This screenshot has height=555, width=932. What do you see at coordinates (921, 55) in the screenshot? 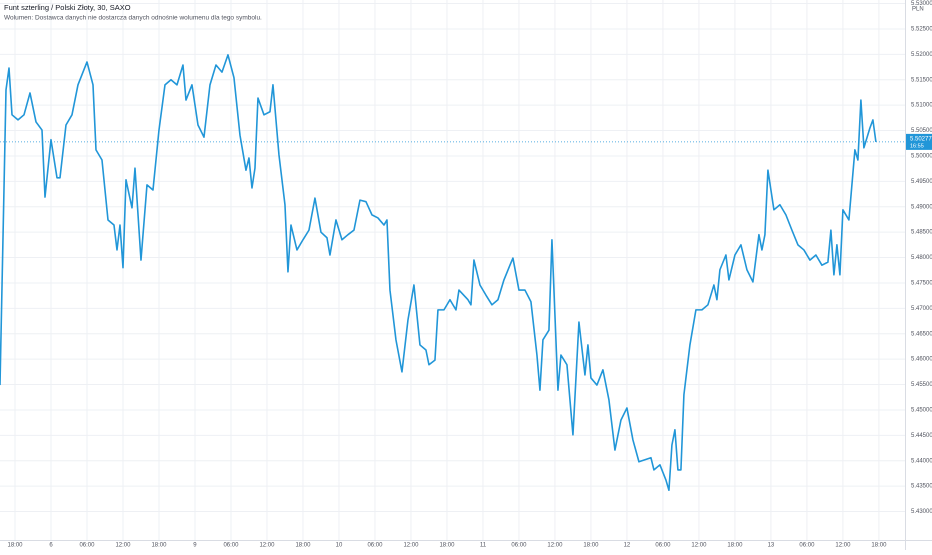
I see `y-tick-label: 5.52000` at bounding box center [921, 55].